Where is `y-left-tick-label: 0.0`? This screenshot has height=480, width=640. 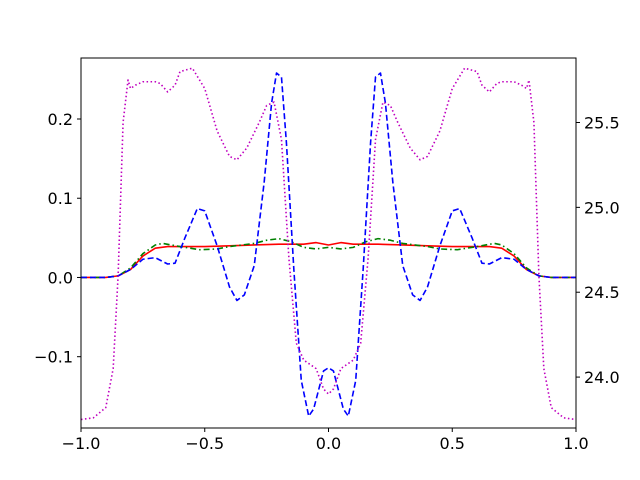
y-left-tick-label: 0.0 is located at coordinates (60, 277).